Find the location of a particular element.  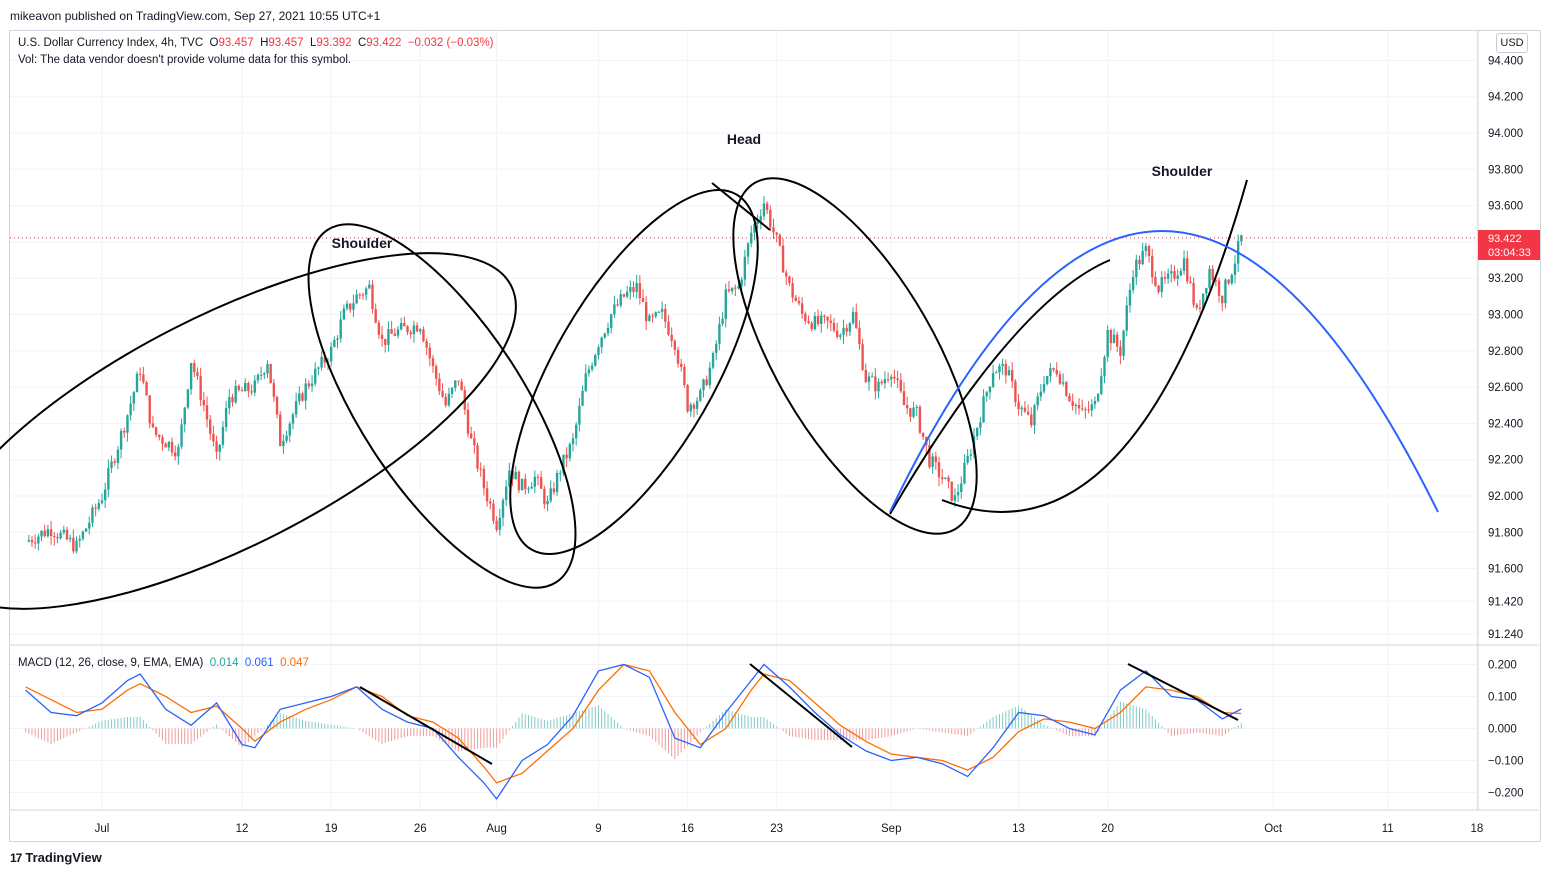

time-tick-label: 20 is located at coordinates (1107, 829).